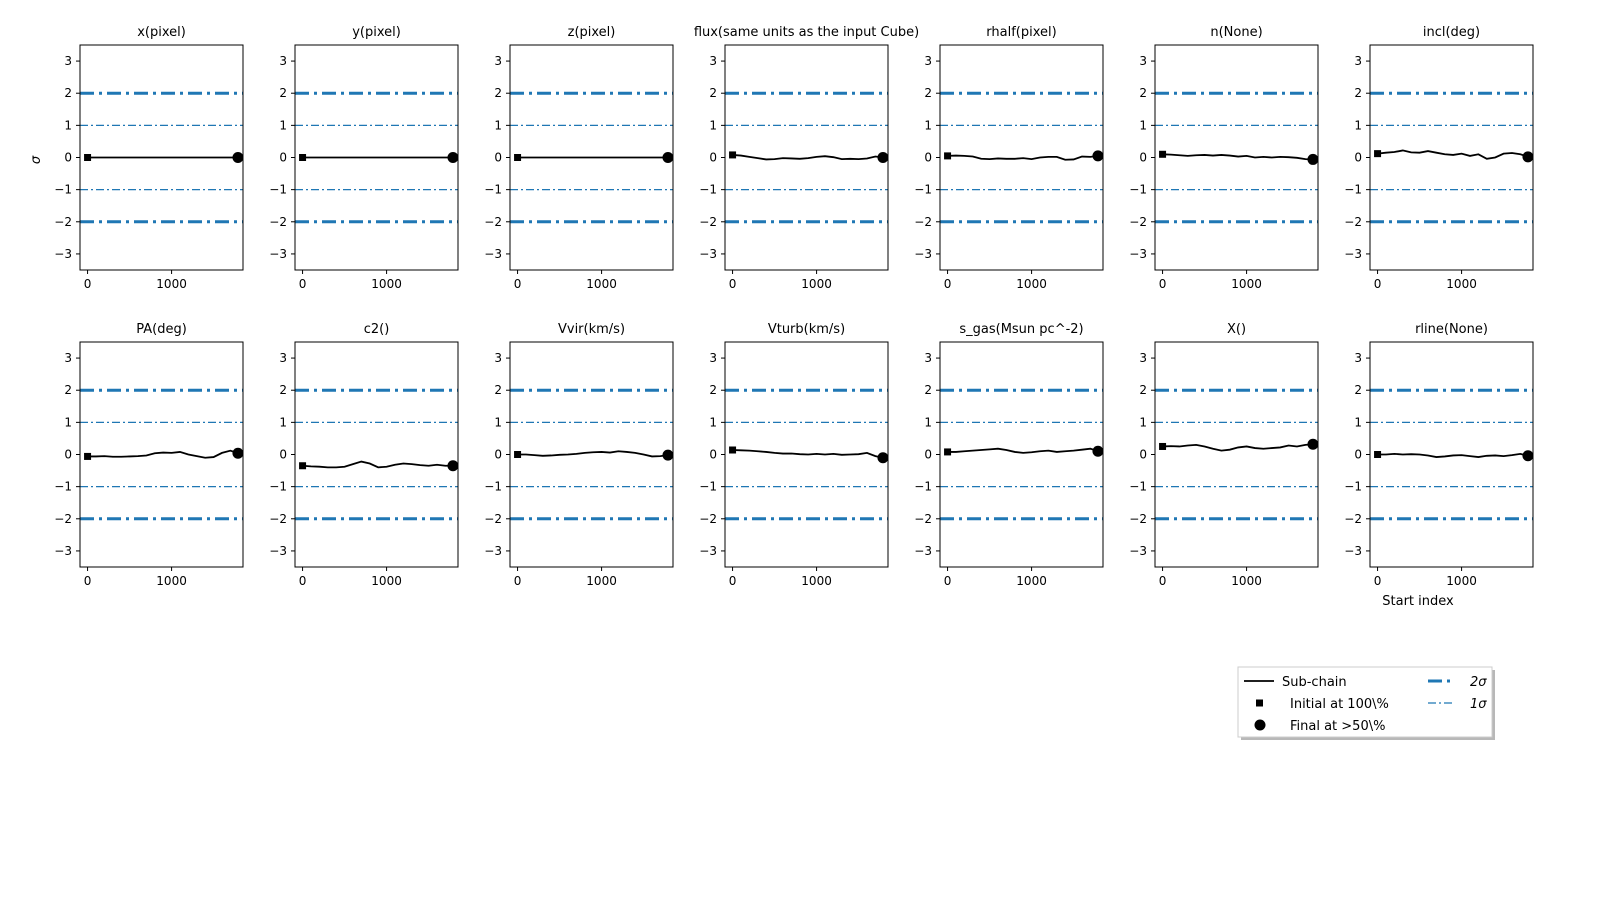 Image resolution: width=1600 pixels, height=900 pixels. I want to click on legend-box, so click(1365, 702).